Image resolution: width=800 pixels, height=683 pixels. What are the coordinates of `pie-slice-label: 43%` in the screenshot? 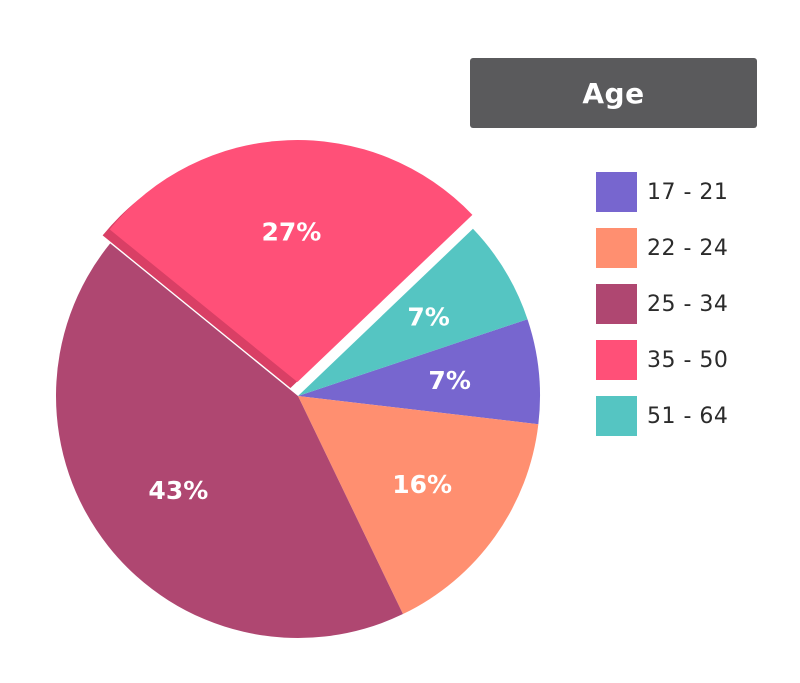 It's located at (178, 490).